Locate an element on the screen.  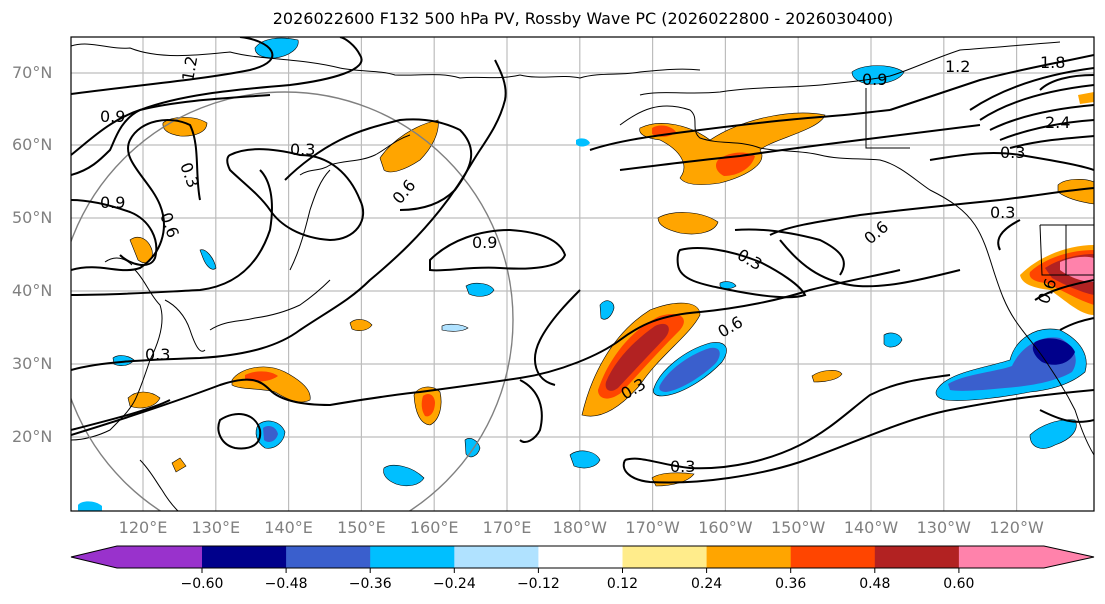
anomaly-positive-extreme is located at coordinates (1077, 269).